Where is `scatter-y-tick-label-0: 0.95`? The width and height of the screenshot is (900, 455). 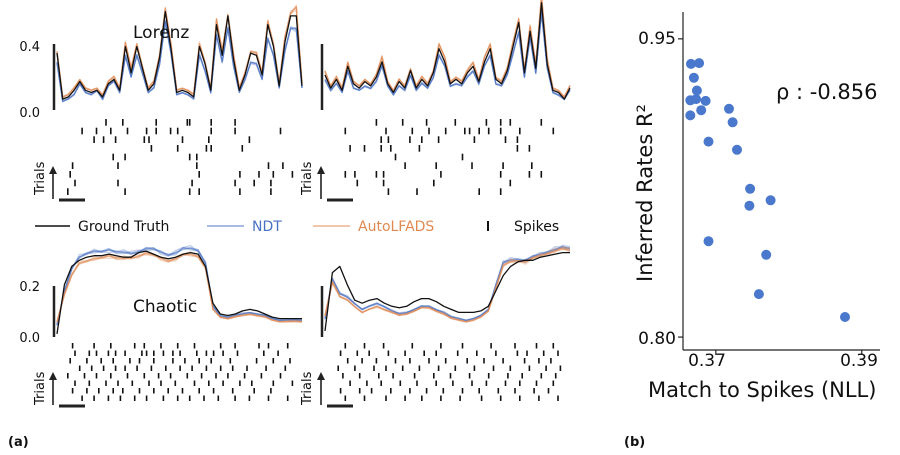
scatter-y-tick-label-0: 0.95 is located at coordinates (657, 39).